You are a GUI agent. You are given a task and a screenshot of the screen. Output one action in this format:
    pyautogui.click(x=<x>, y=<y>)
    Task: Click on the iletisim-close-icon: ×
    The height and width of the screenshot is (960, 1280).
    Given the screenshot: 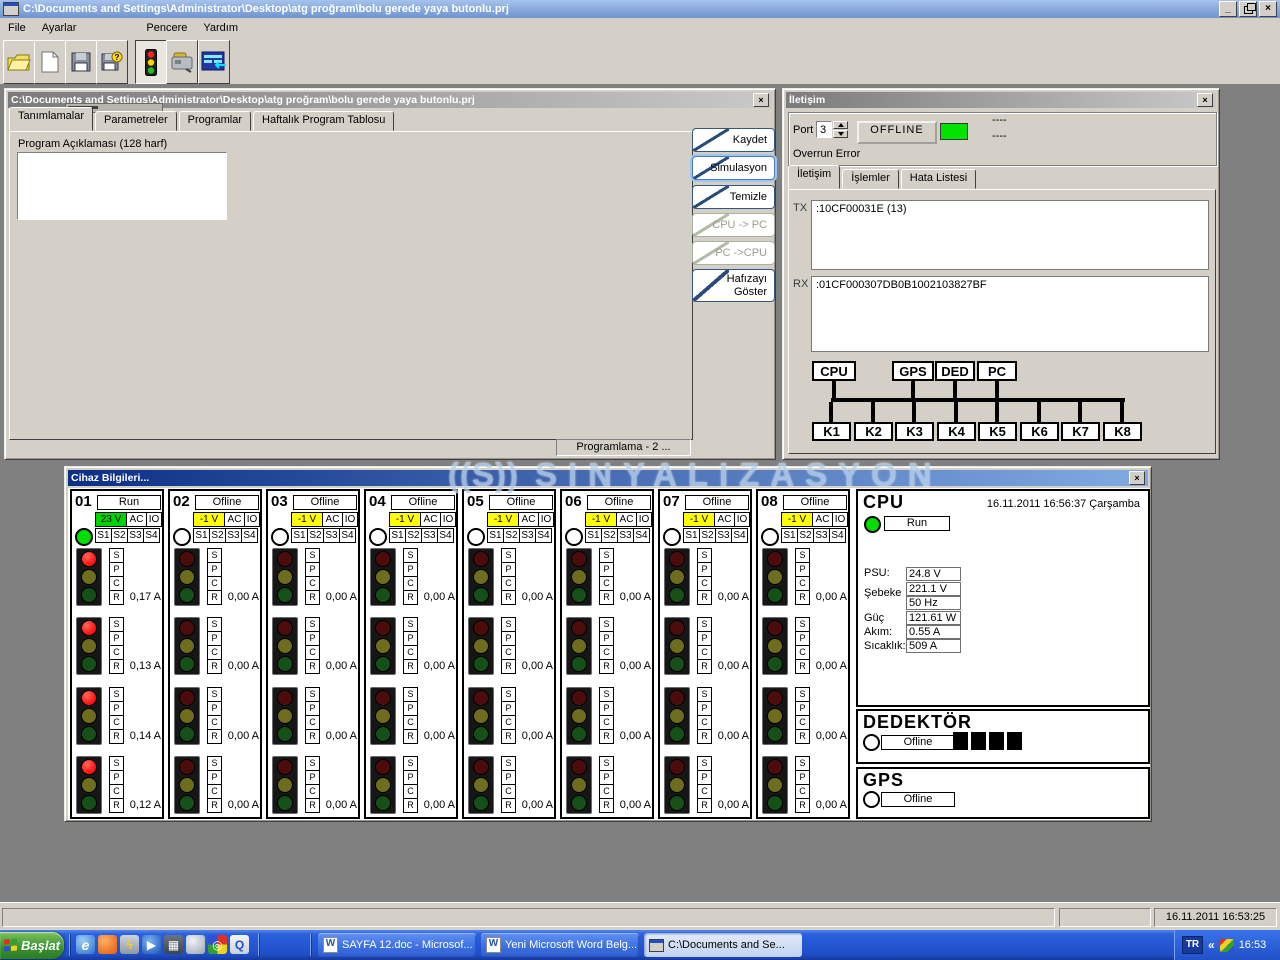 What is the action you would take?
    pyautogui.click(x=1205, y=100)
    